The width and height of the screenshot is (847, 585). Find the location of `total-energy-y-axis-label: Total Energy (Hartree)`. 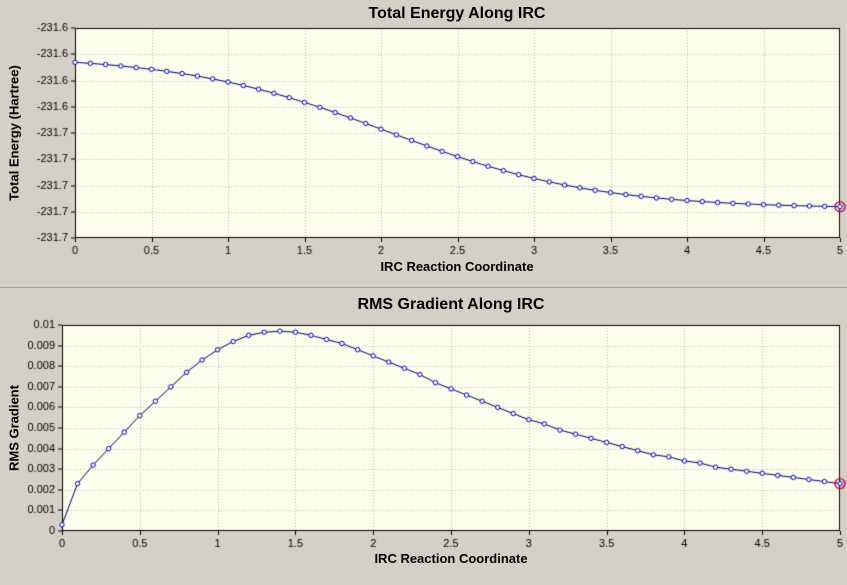

total-energy-y-axis-label: Total Energy (Hartree) is located at coordinates (14, 133).